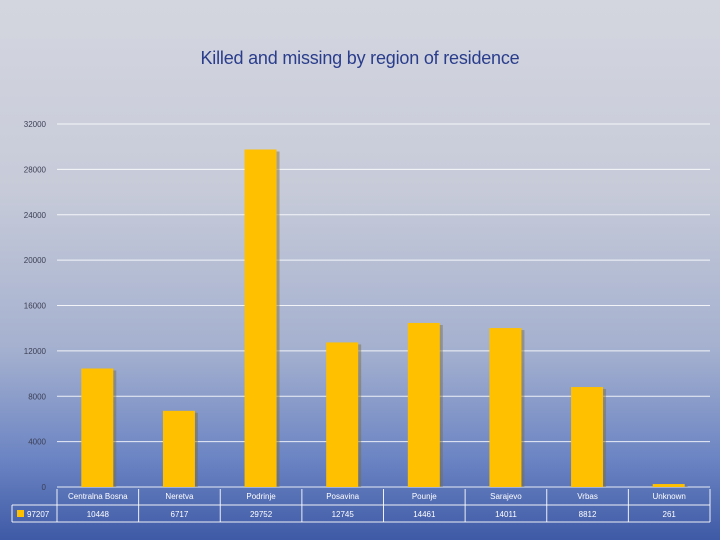 Image resolution: width=720 pixels, height=540 pixels. What do you see at coordinates (424, 514) in the screenshot?
I see `data-label: 14461` at bounding box center [424, 514].